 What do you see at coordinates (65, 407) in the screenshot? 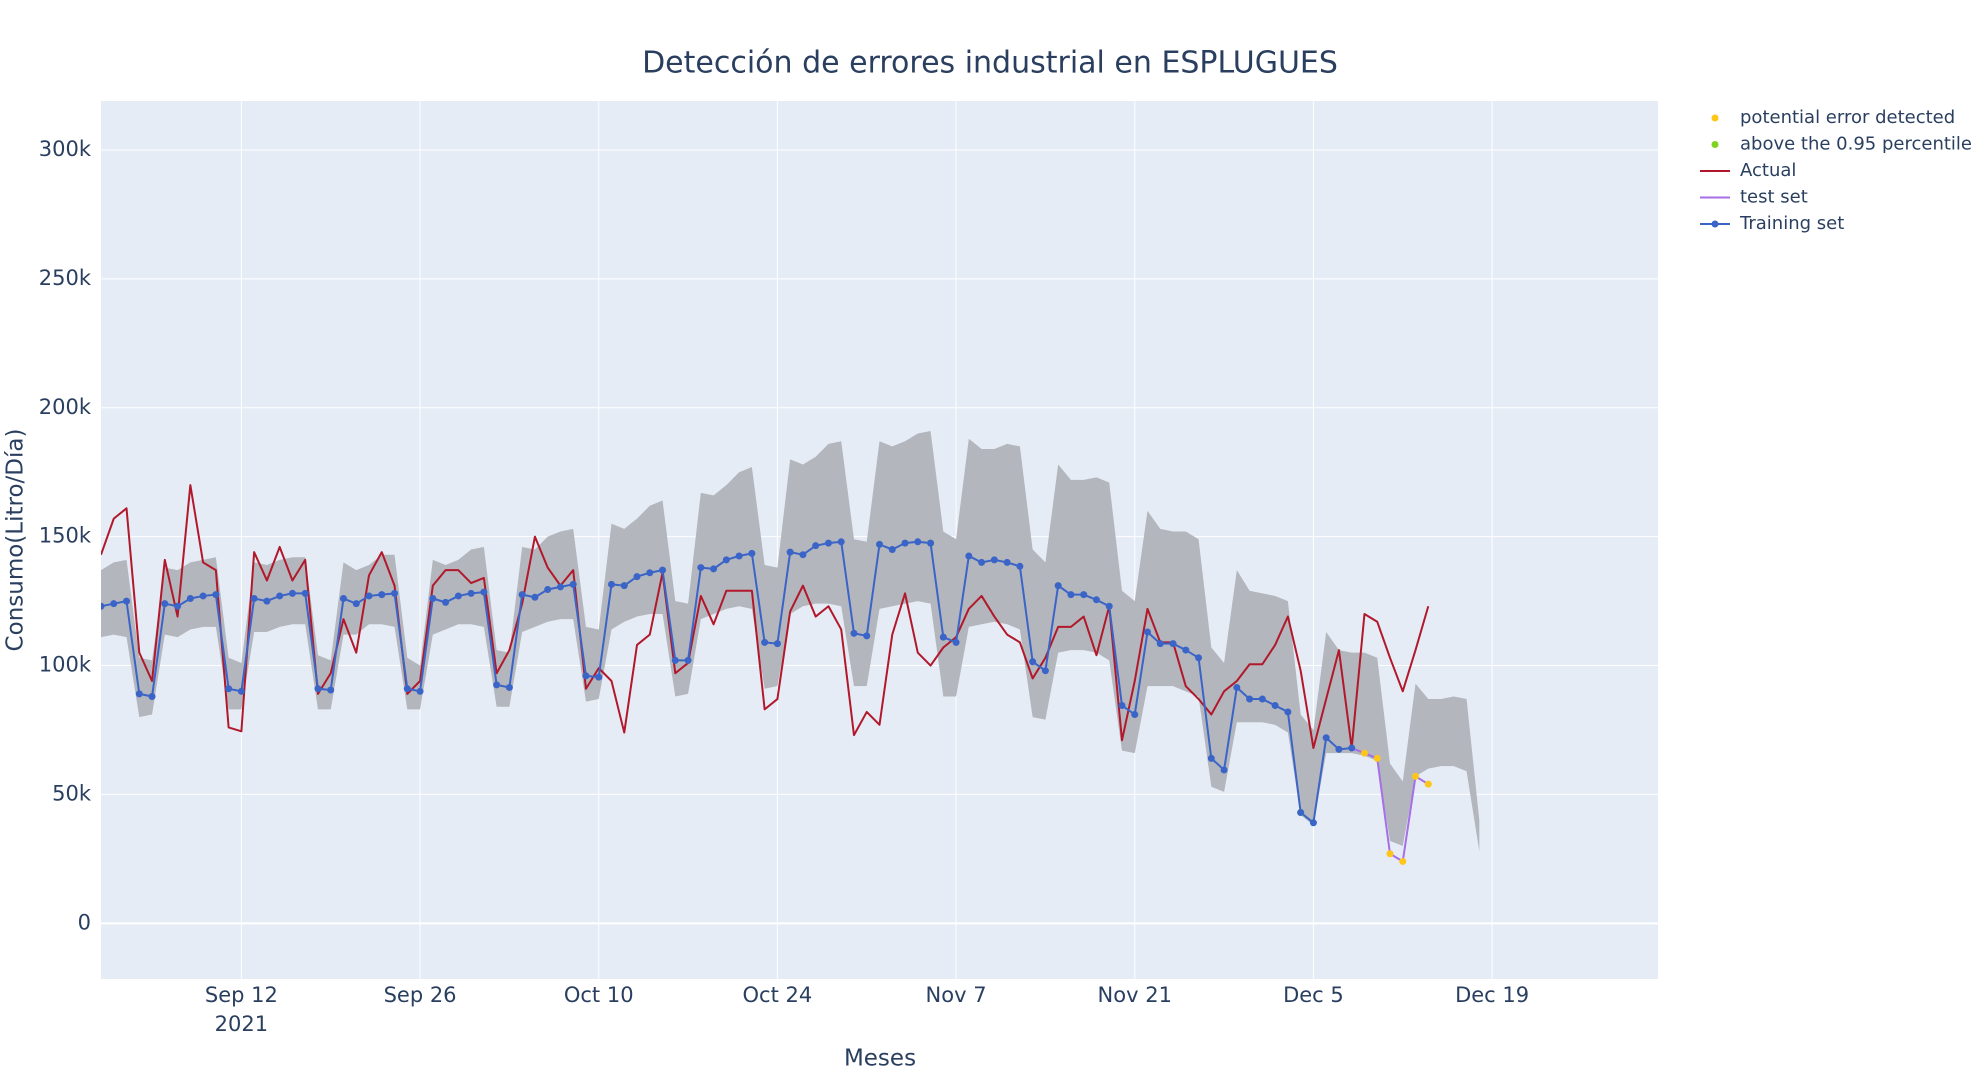
I see `y-tick-label: 200k` at bounding box center [65, 407].